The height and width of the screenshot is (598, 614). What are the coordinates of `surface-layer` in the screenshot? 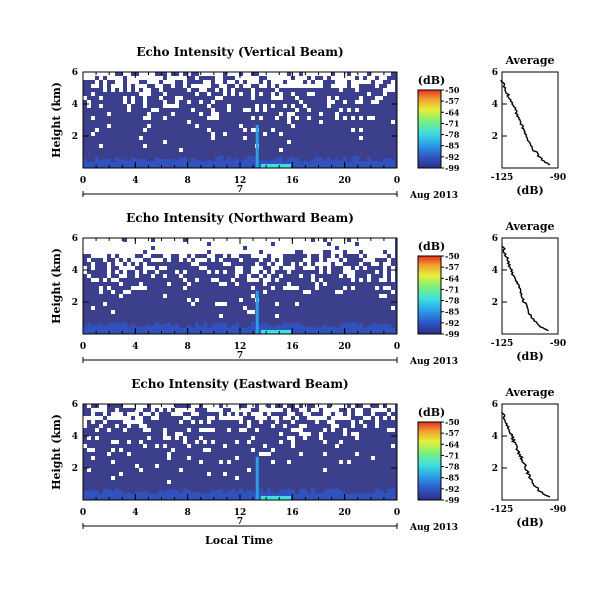 It's located at (239, 478).